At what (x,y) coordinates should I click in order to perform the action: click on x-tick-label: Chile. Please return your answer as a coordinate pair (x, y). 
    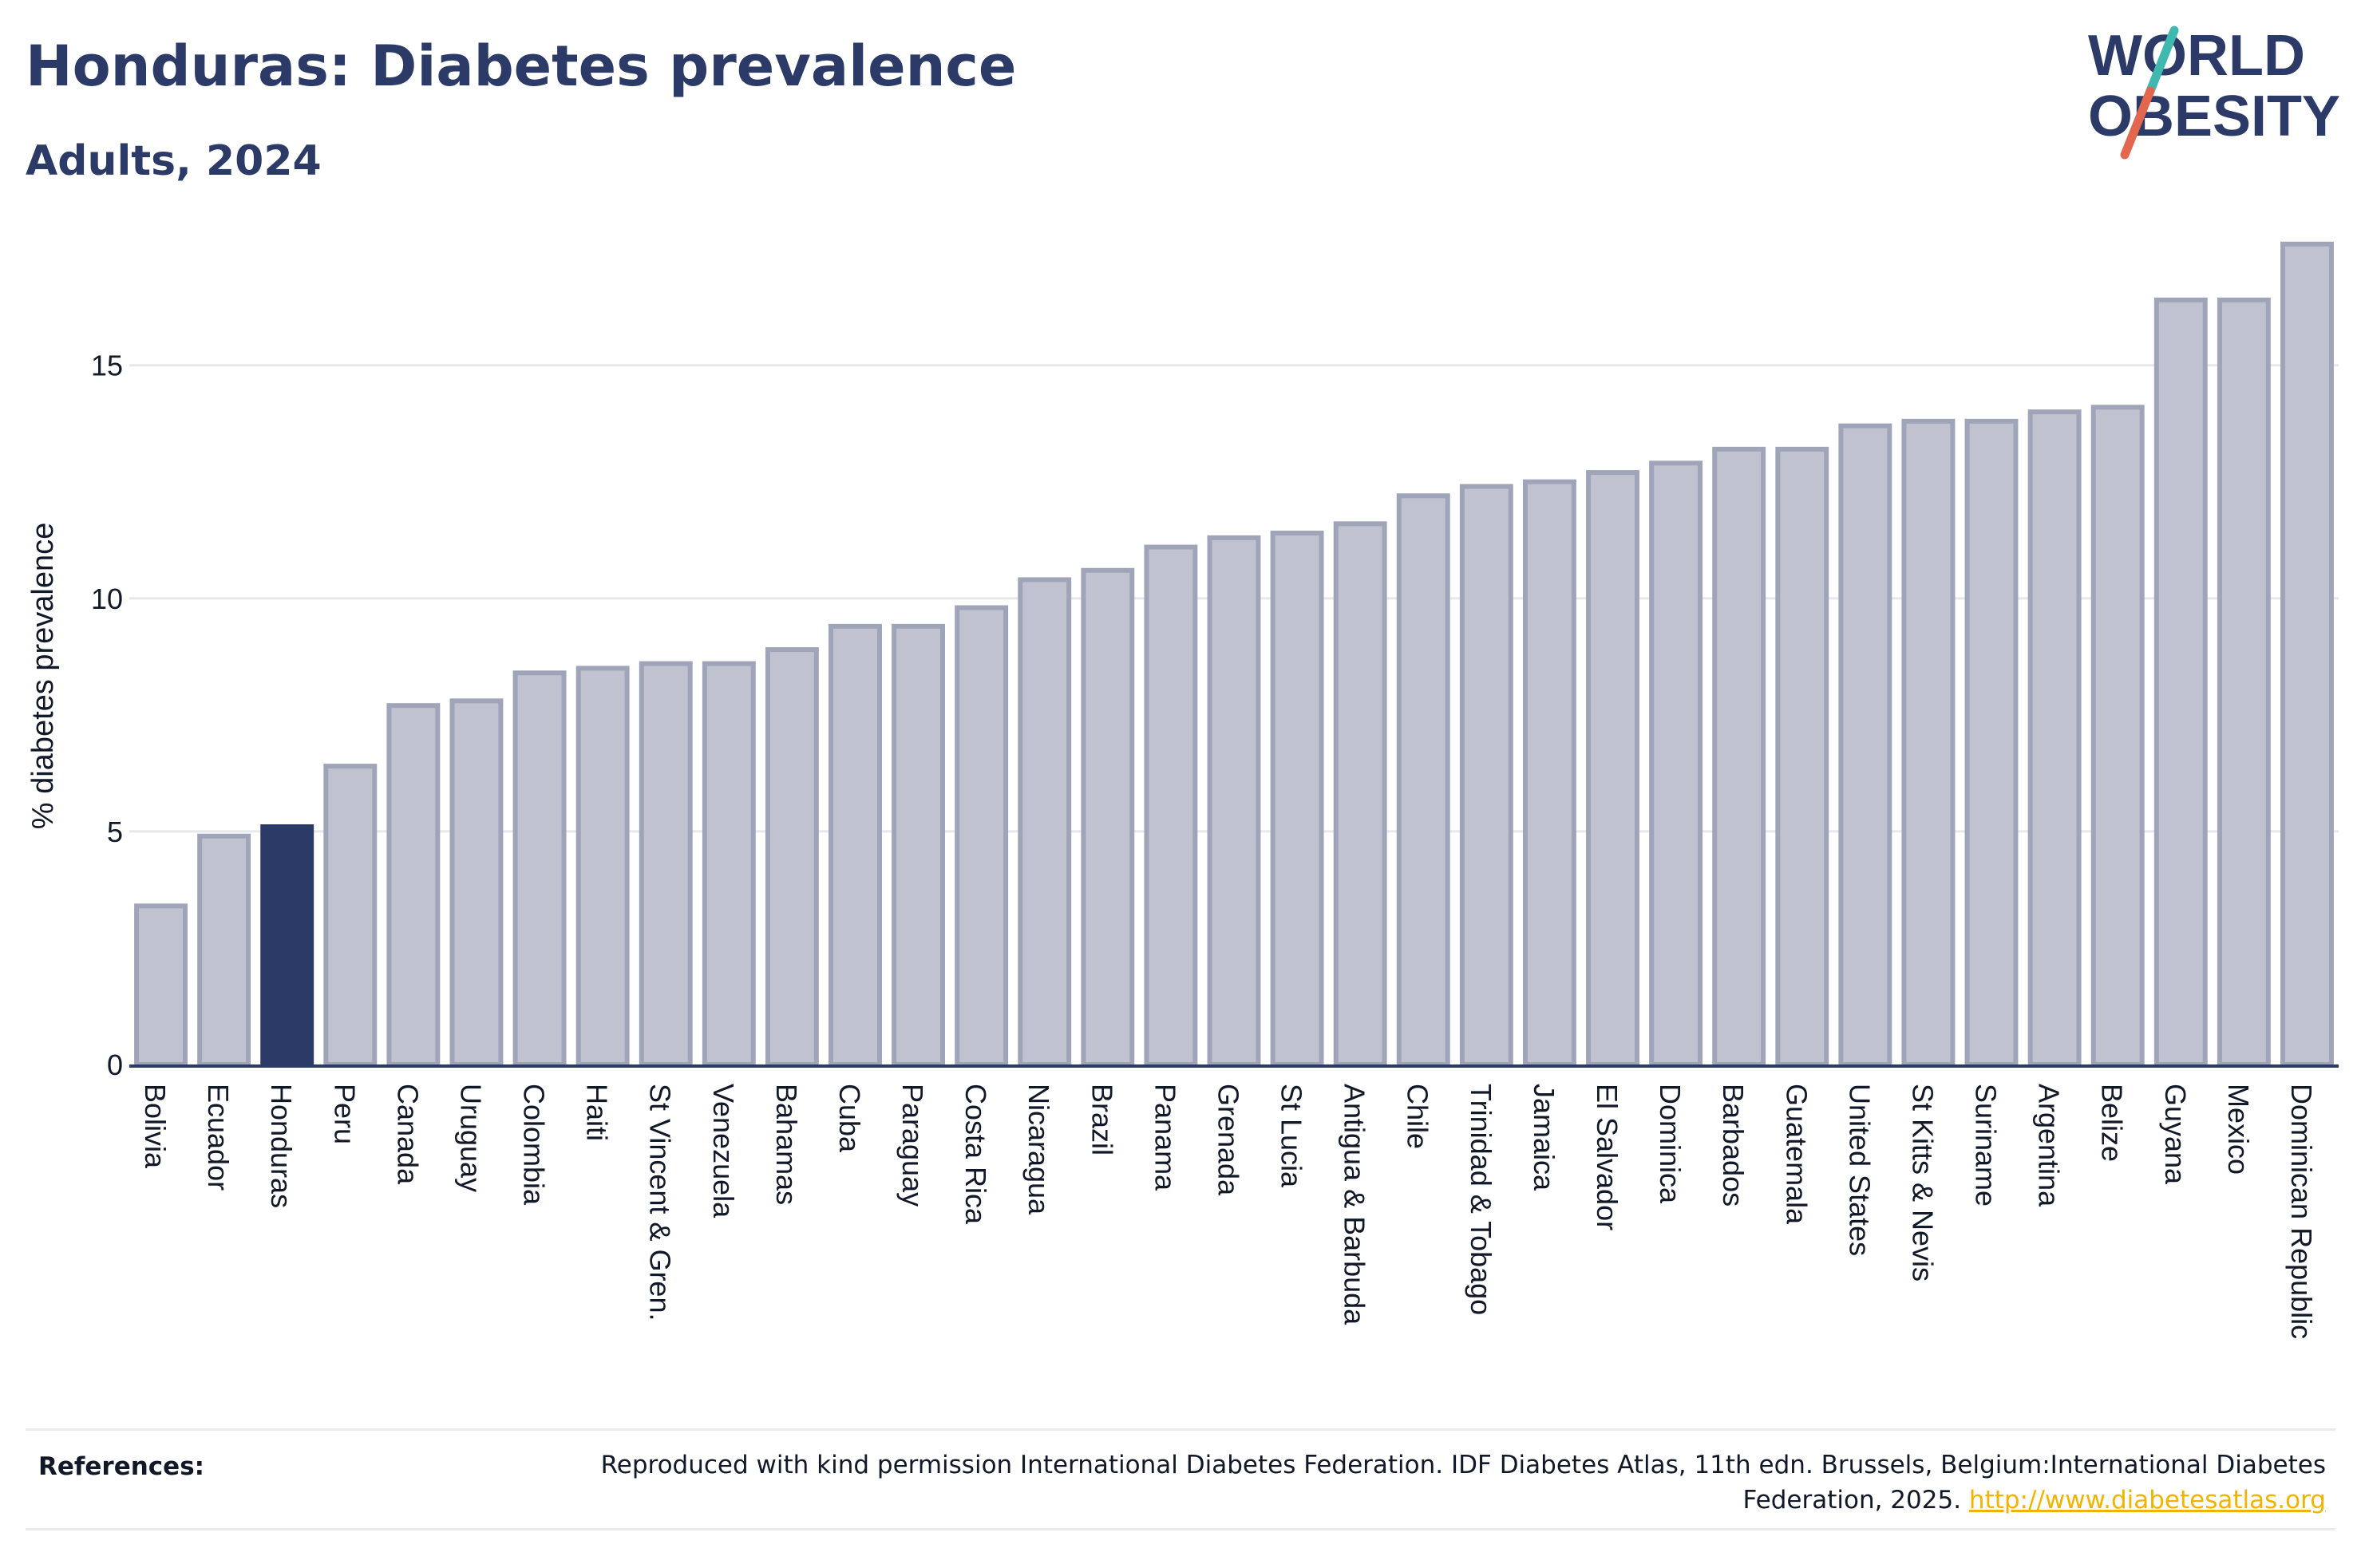
    Looking at the image, I should click on (1418, 1116).